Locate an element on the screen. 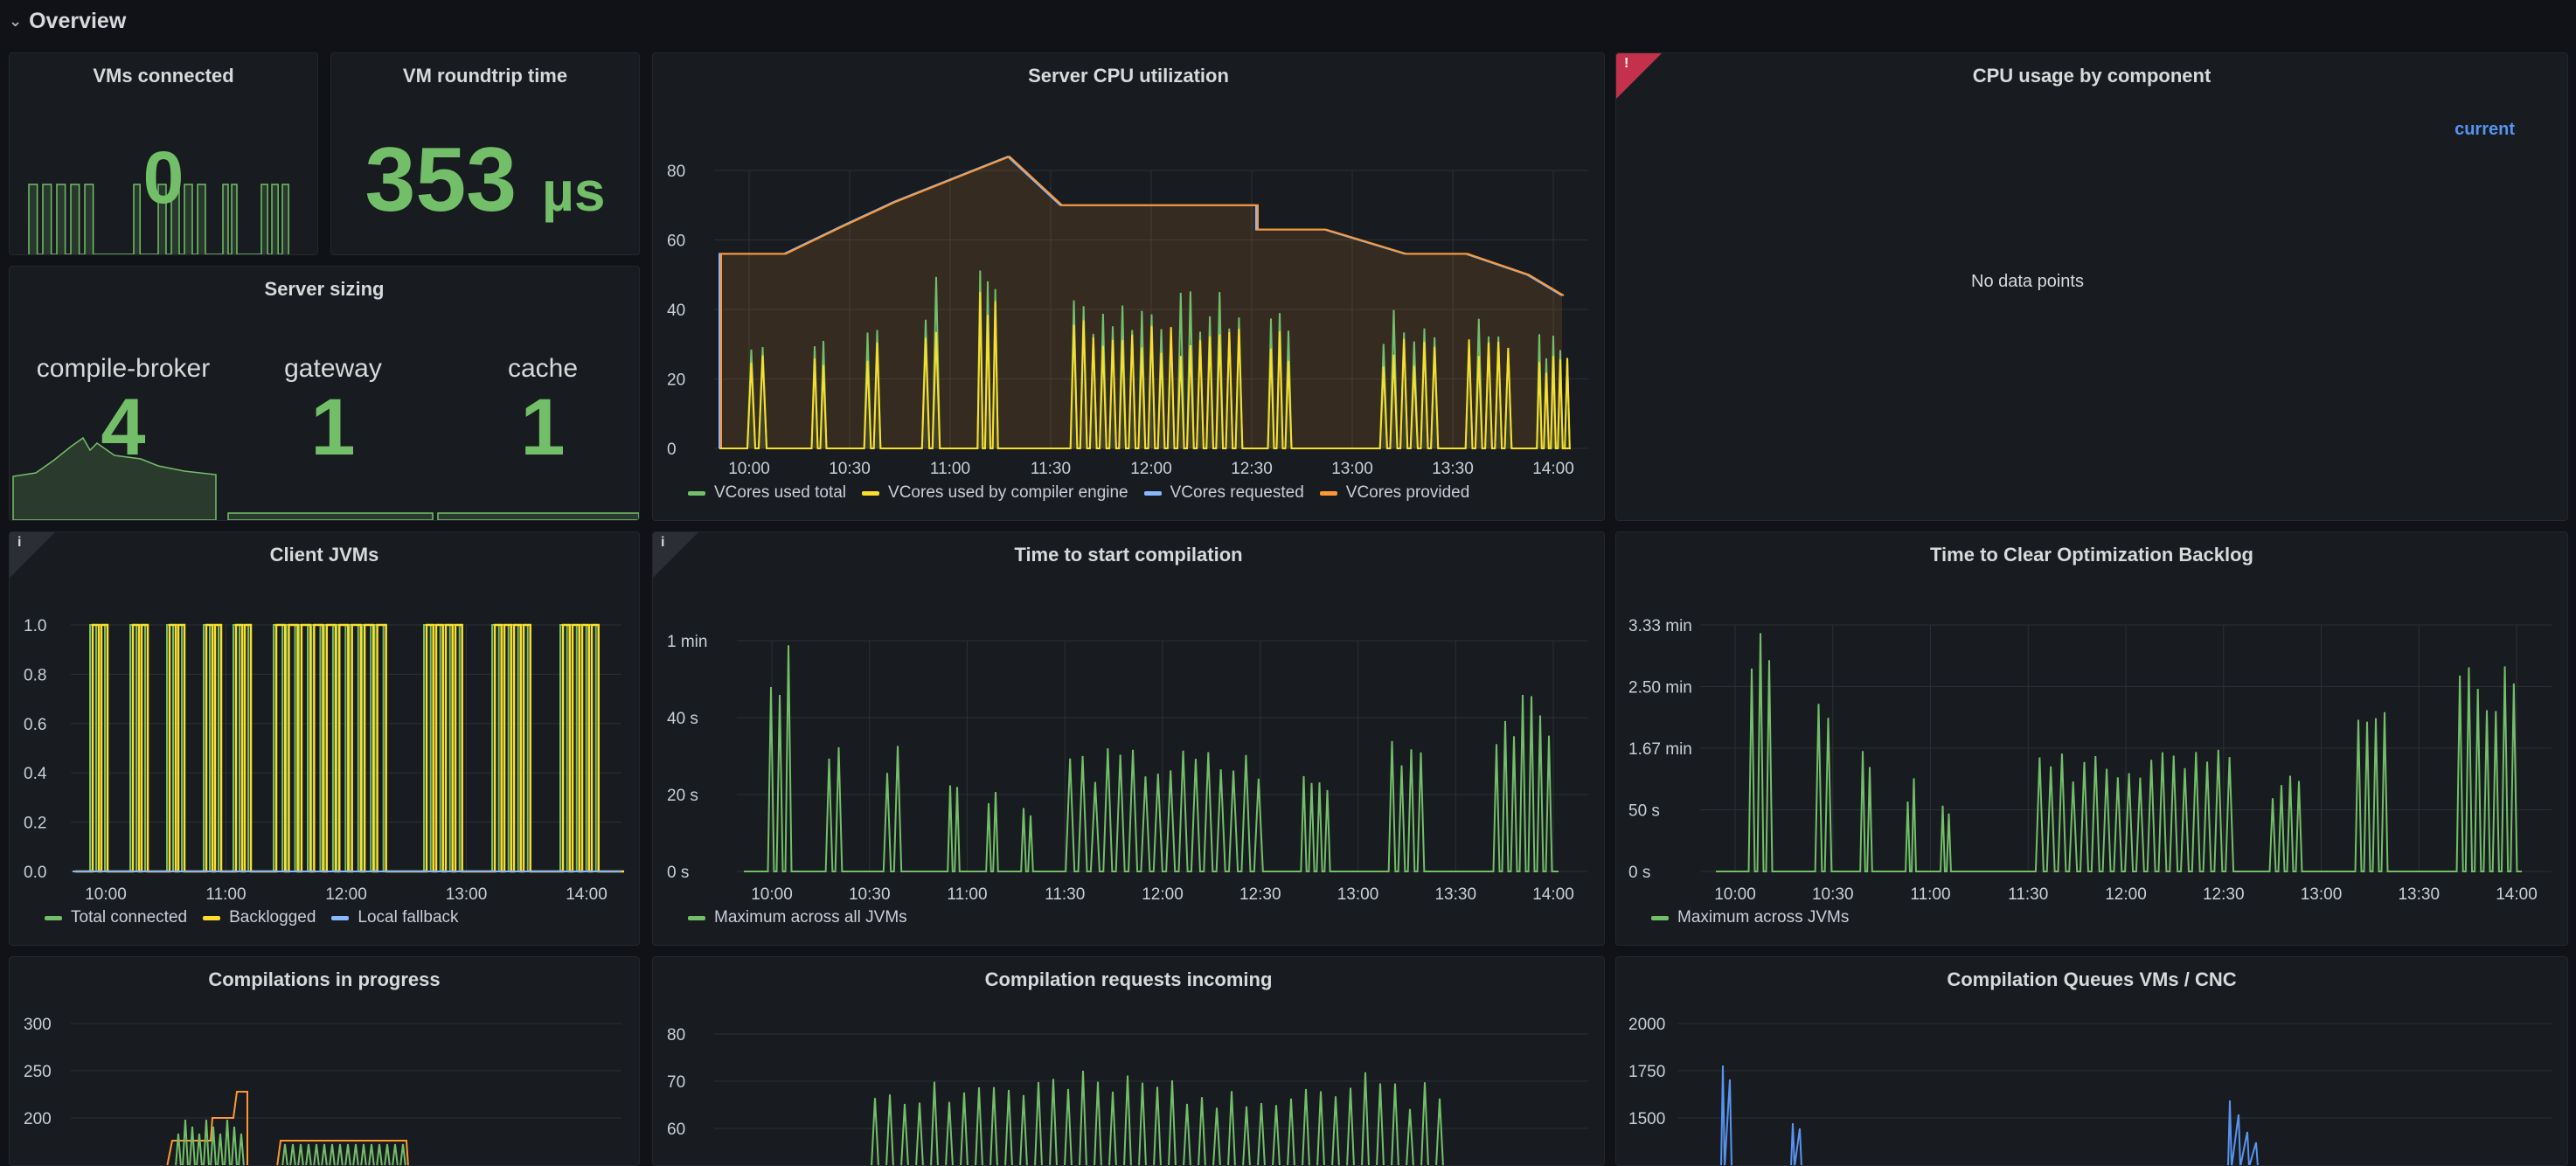 Image resolution: width=2576 pixels, height=1166 pixels. legend-label: VCores provided is located at coordinates (1407, 492).